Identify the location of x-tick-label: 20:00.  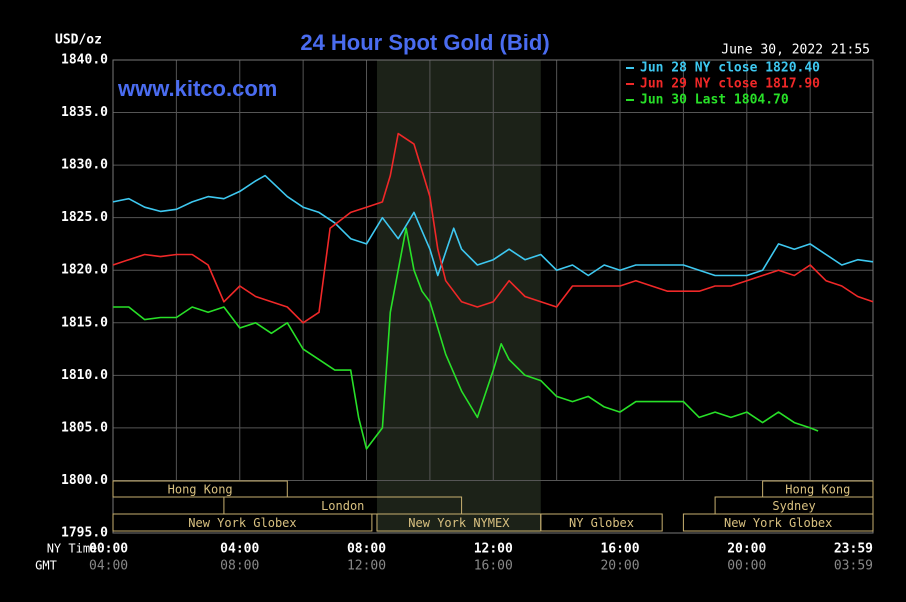
(746, 549).